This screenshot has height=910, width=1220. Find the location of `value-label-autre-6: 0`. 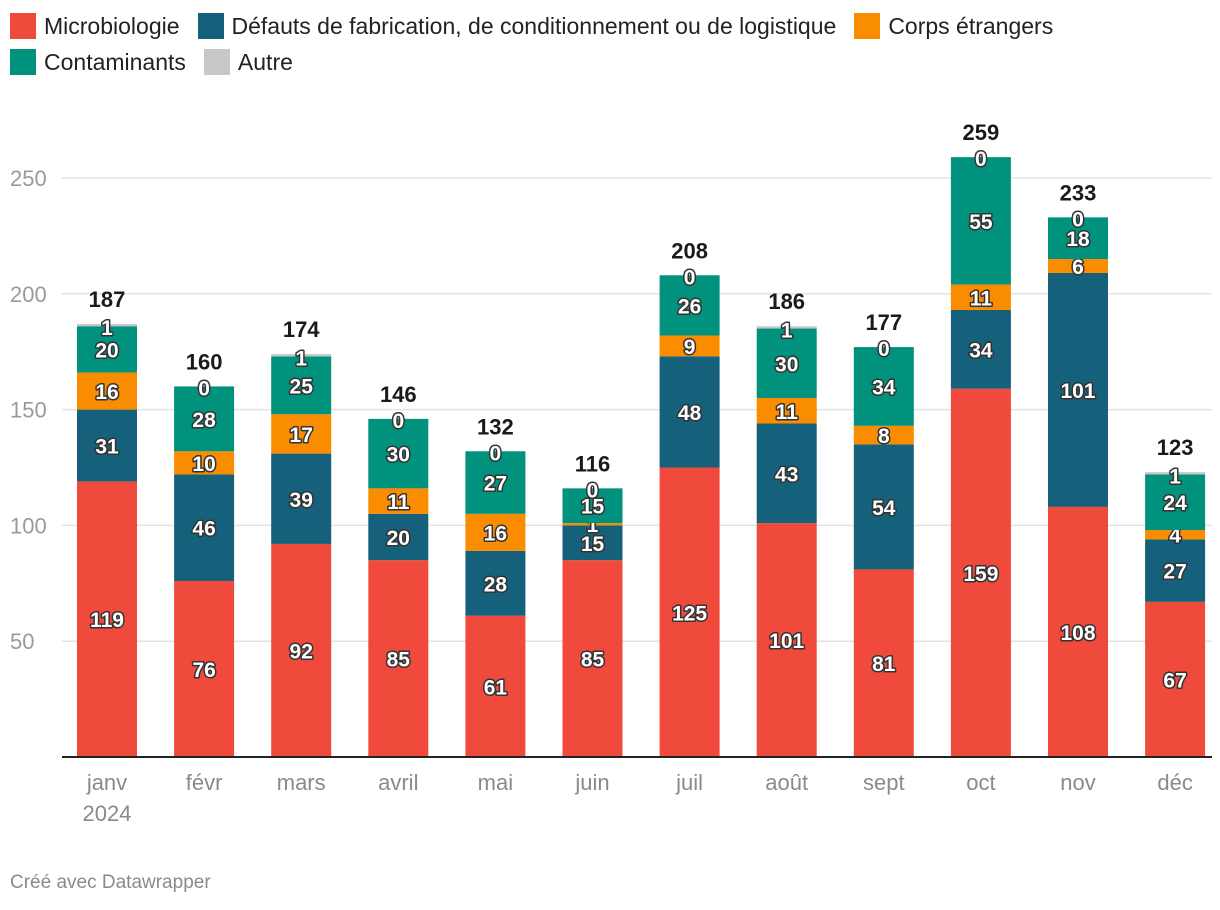

value-label-autre-6: 0 is located at coordinates (690, 277).